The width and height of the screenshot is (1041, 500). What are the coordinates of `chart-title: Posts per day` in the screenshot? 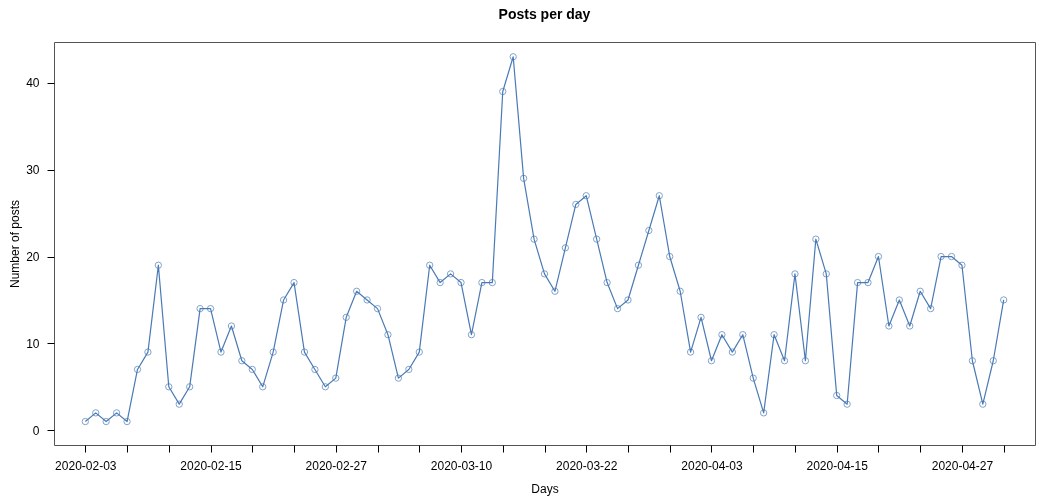 It's located at (544, 14).